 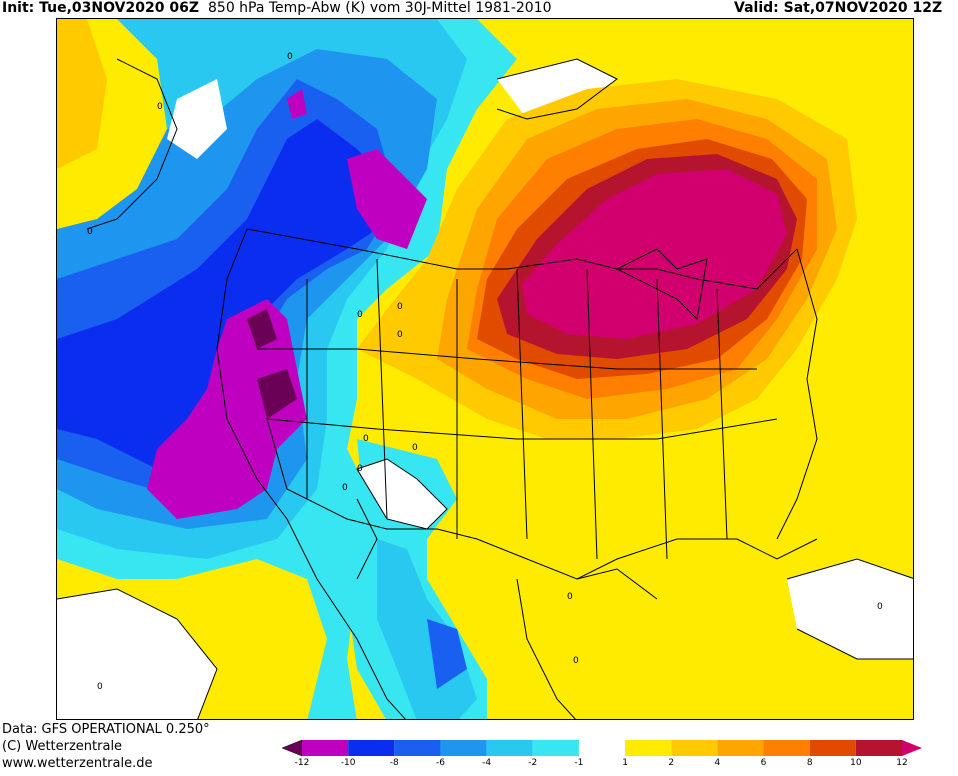 What do you see at coordinates (902, 763) in the screenshot?
I see `colorbar-tick-label: 12` at bounding box center [902, 763].